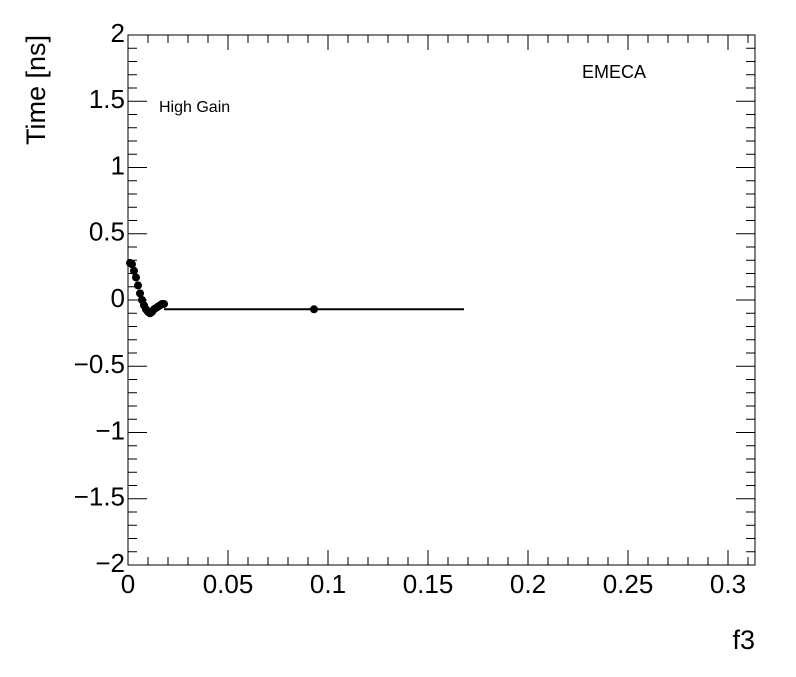  I want to click on y-tick-label: −1.5, so click(99, 497).